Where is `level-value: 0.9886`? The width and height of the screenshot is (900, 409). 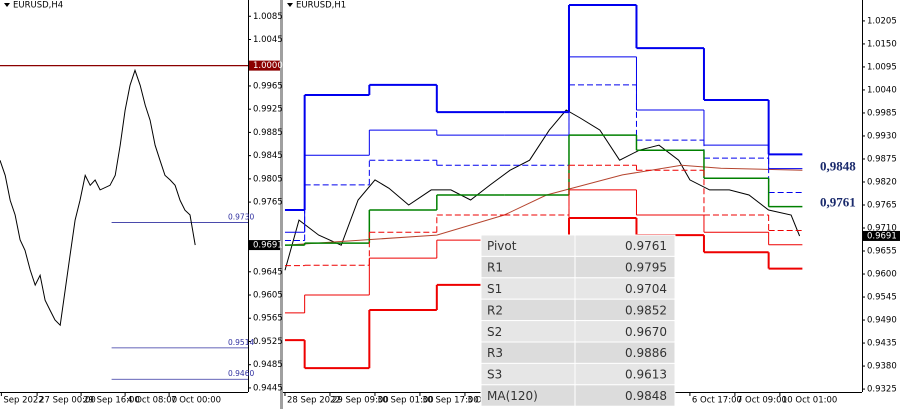 level-value: 0.9886 is located at coordinates (646, 353).